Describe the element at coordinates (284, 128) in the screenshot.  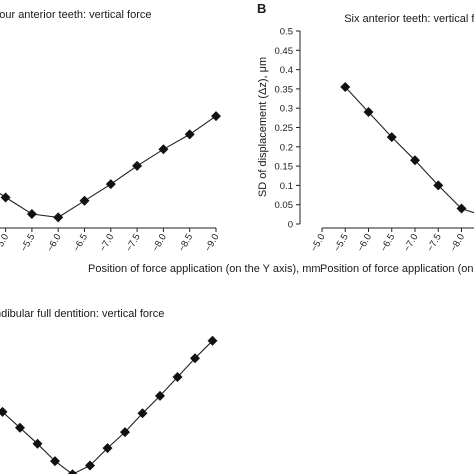
I see `y-tick-label: 0.25` at that location.